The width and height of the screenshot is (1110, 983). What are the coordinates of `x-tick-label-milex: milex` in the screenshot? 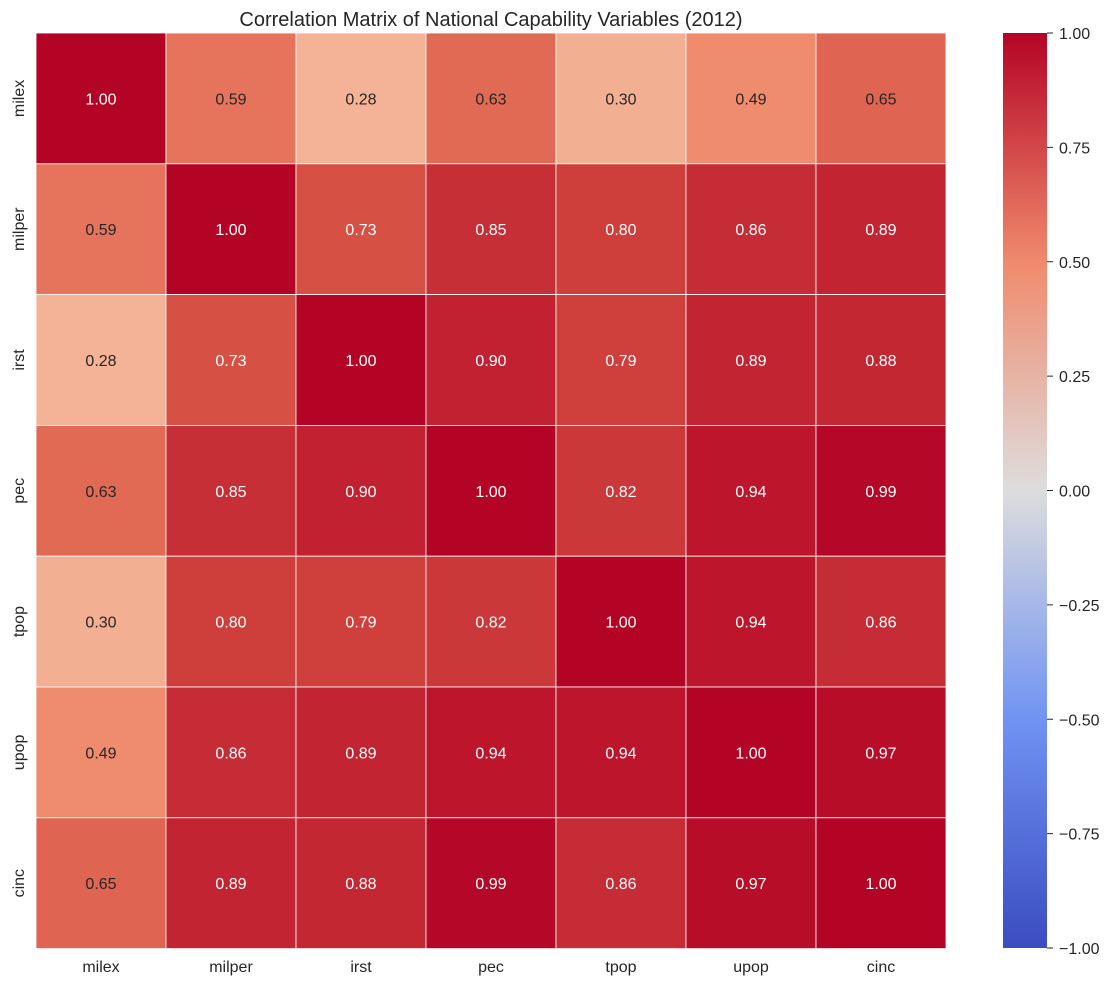 It's located at (100, 967).